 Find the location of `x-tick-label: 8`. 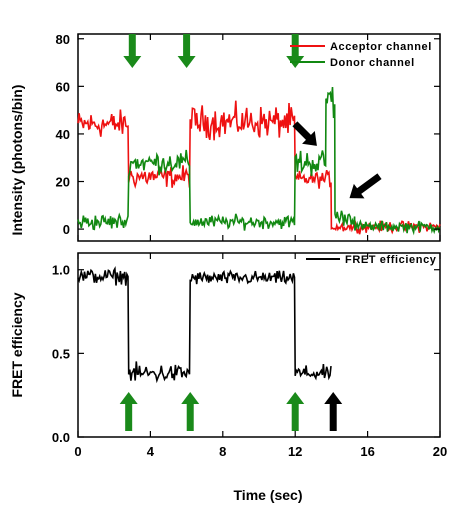

x-tick-label: 8 is located at coordinates (222, 451).